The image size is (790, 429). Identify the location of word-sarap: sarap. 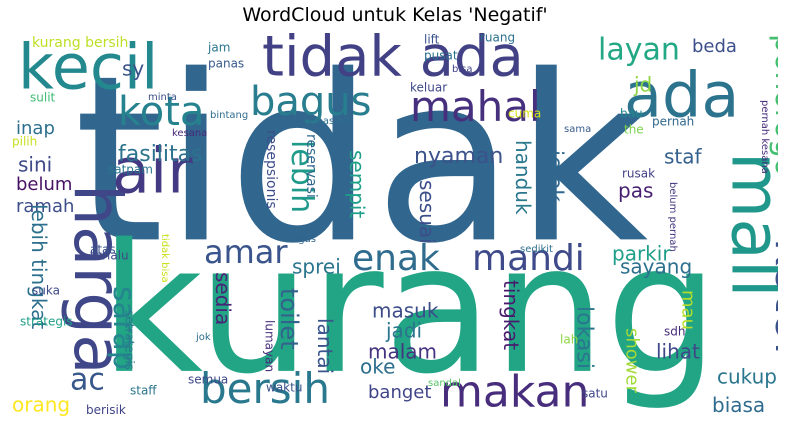
(123, 328).